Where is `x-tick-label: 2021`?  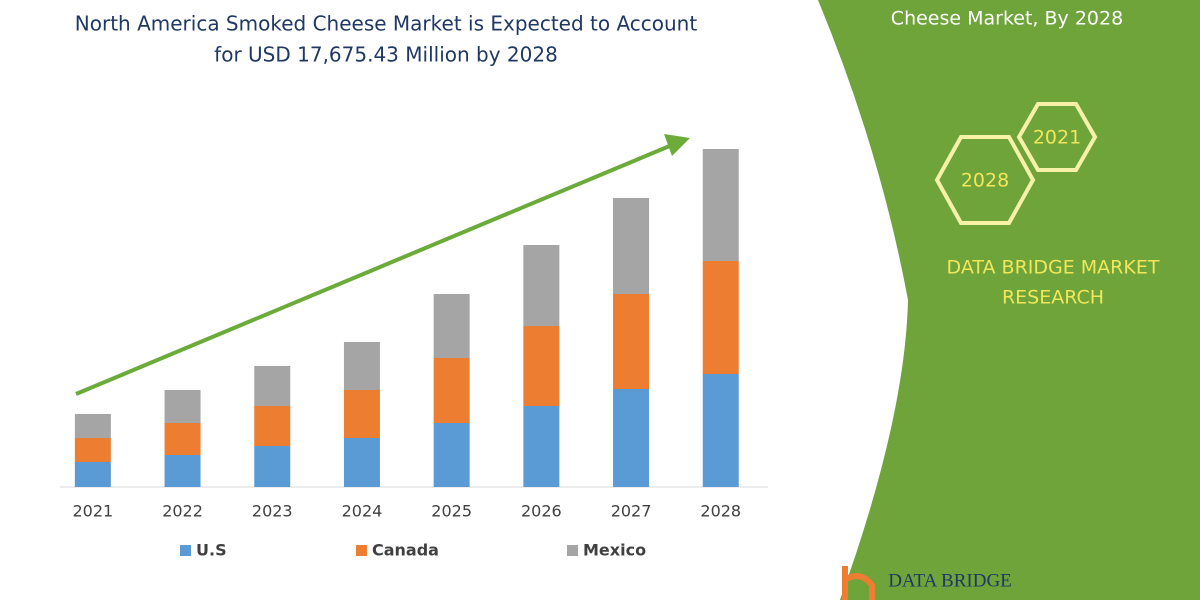 x-tick-label: 2021 is located at coordinates (92, 511).